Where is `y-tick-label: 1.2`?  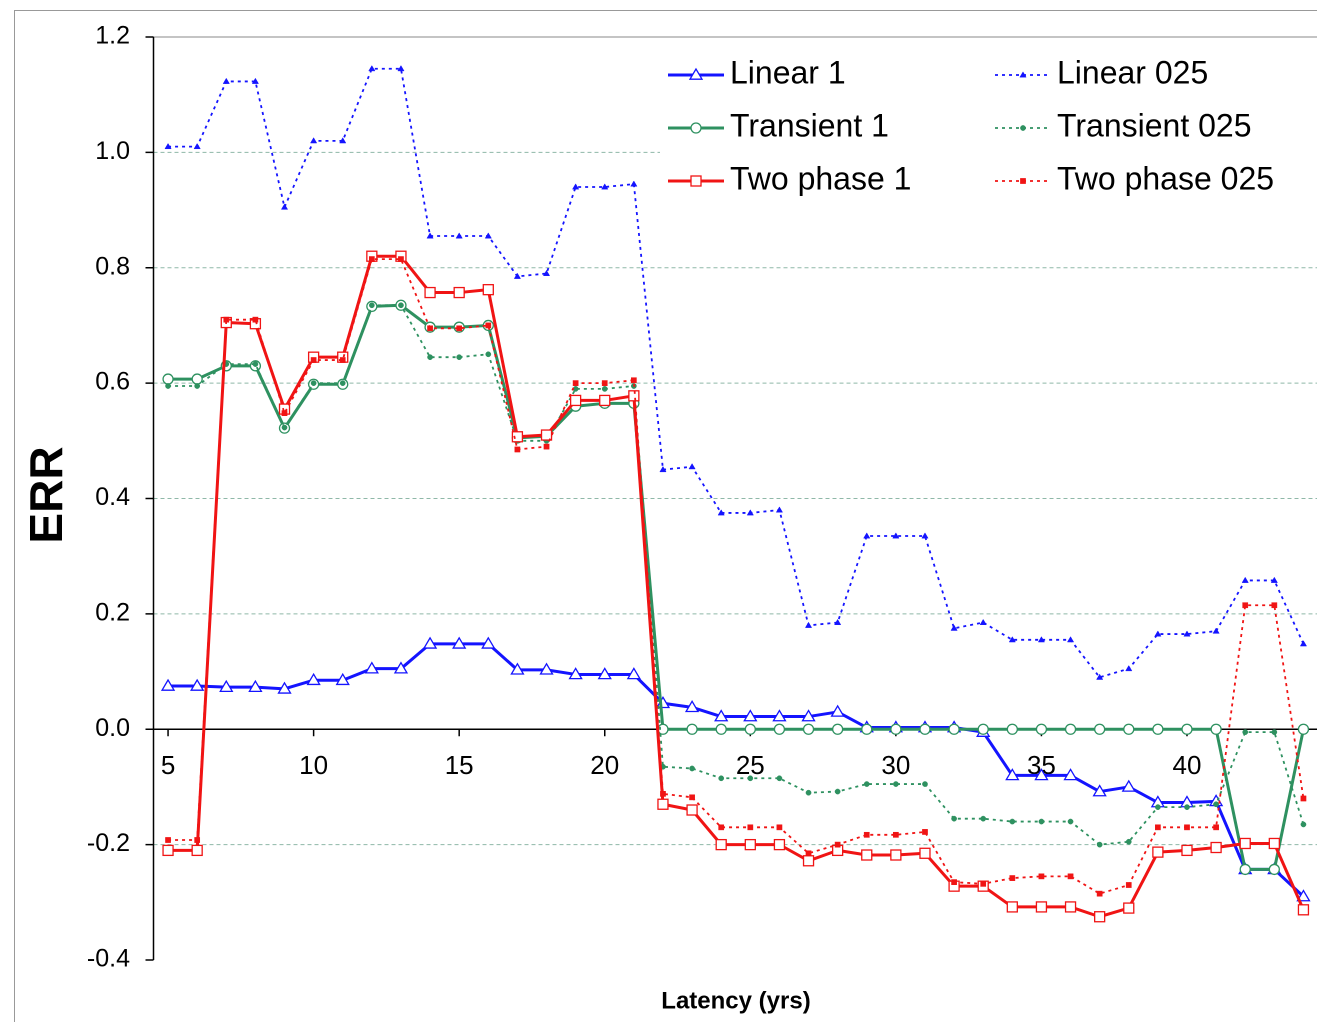 y-tick-label: 1.2 is located at coordinates (112, 36).